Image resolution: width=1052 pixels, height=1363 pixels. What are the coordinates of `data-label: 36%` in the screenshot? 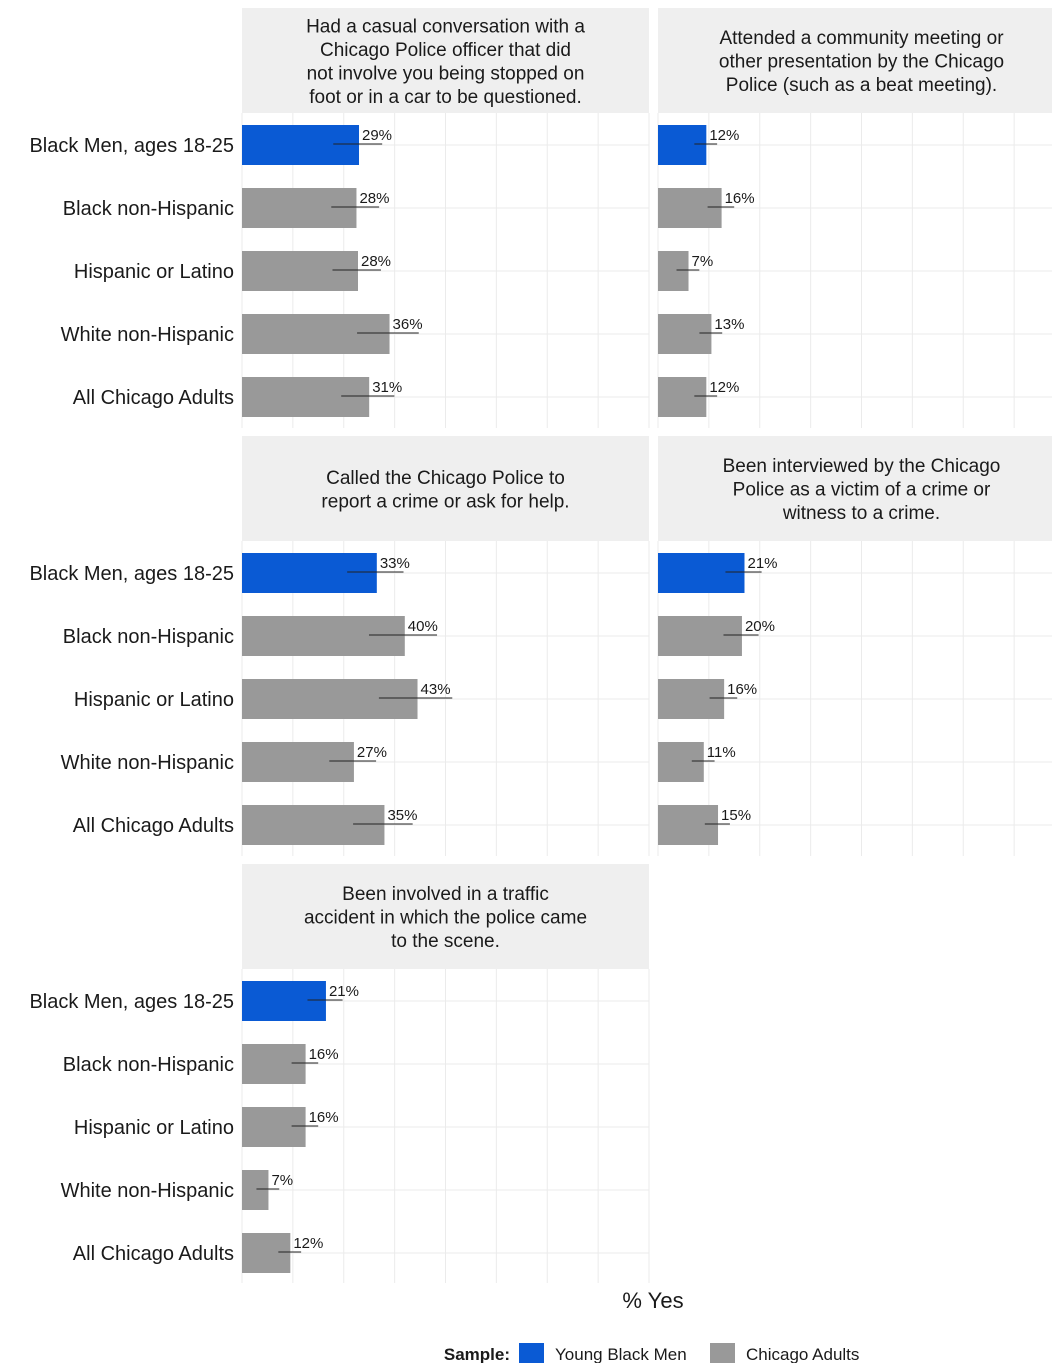 It's located at (408, 324).